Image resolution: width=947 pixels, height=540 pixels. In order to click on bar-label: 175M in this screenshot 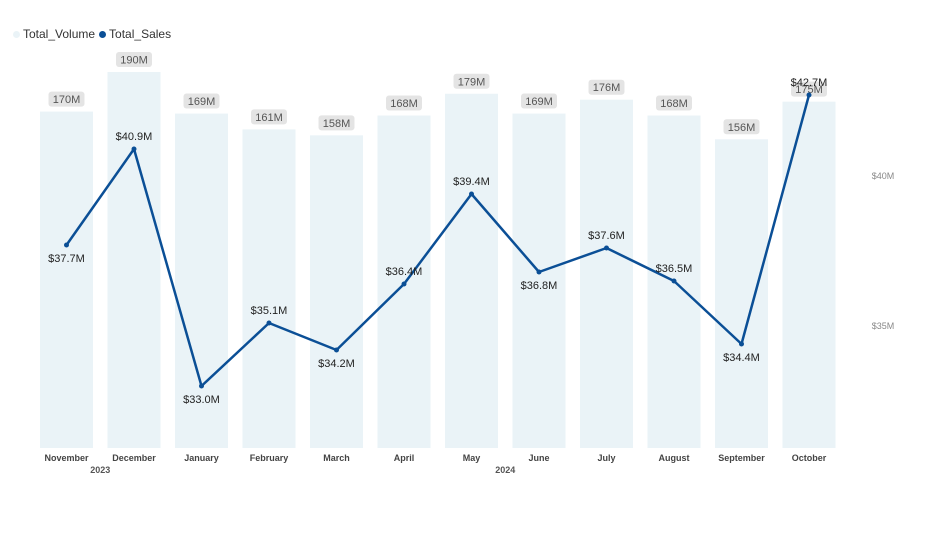, I will do `click(809, 90)`.